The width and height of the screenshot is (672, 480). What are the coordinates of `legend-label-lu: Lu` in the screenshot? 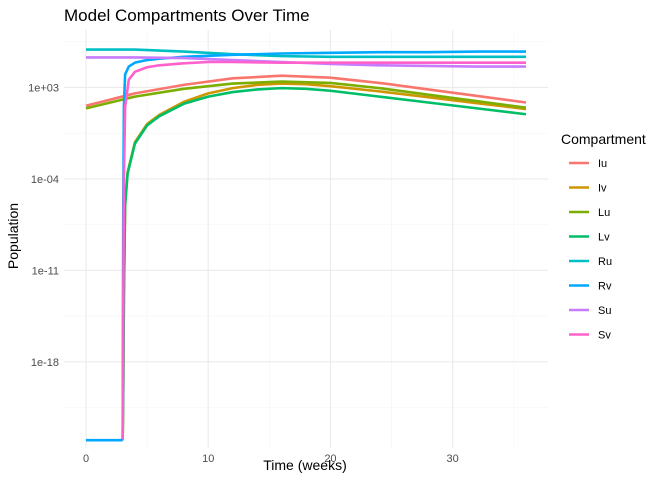 It's located at (604, 213).